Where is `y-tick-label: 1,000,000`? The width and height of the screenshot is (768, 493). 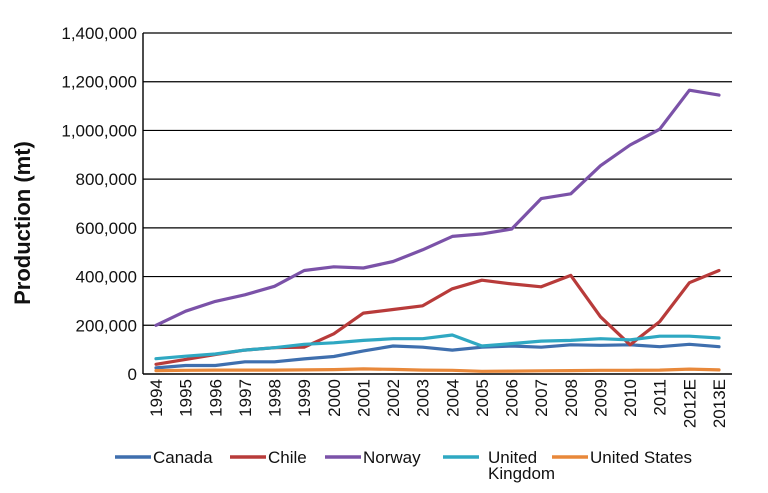
y-tick-label: 1,000,000 is located at coordinates (99, 130).